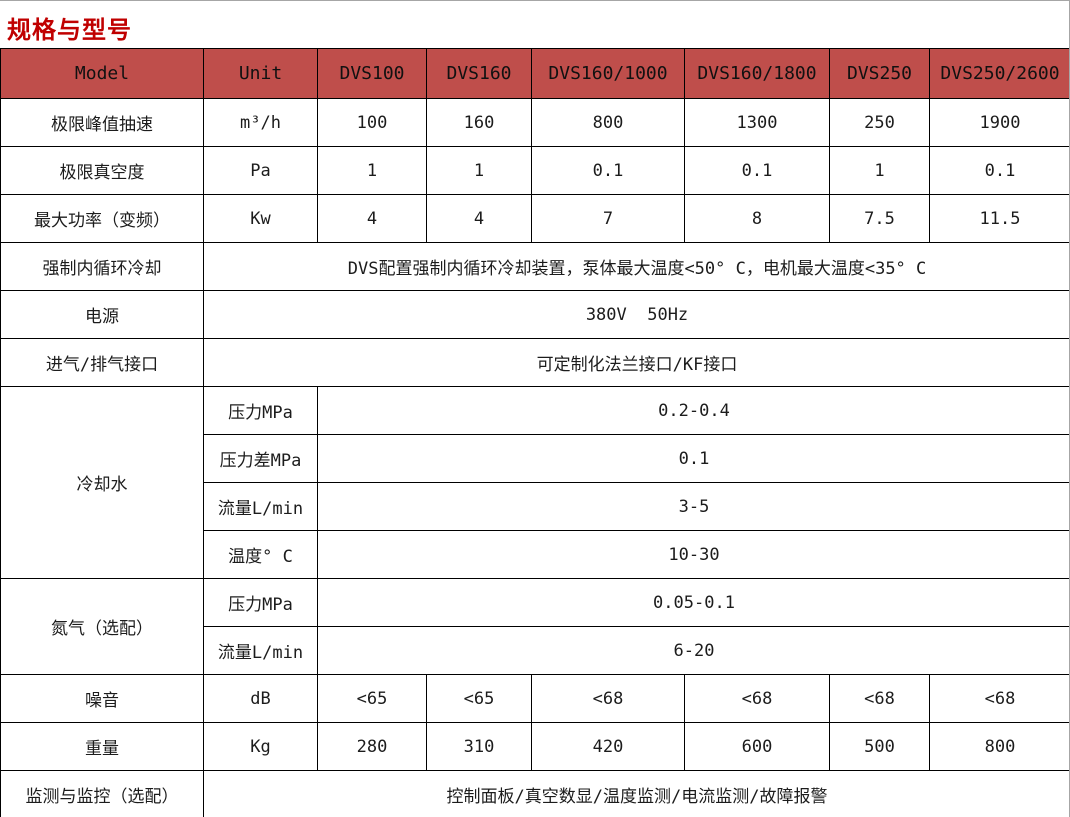 The image size is (1070, 817). What do you see at coordinates (693, 410) in the screenshot?
I see `span-value-cell: 0.2-0.4` at bounding box center [693, 410].